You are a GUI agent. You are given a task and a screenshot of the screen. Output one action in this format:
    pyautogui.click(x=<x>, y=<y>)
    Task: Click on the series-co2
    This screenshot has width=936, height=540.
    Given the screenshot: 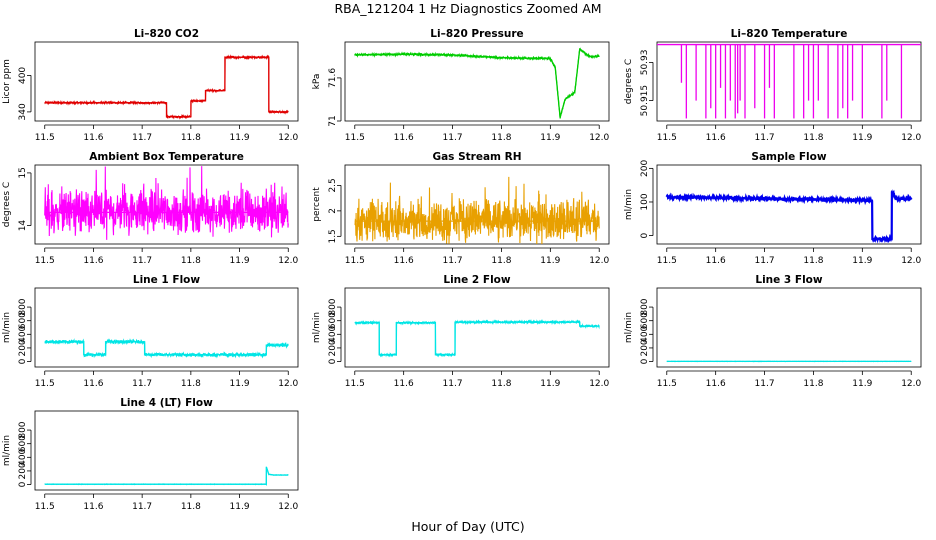 What is the action you would take?
    pyautogui.click(x=166, y=87)
    